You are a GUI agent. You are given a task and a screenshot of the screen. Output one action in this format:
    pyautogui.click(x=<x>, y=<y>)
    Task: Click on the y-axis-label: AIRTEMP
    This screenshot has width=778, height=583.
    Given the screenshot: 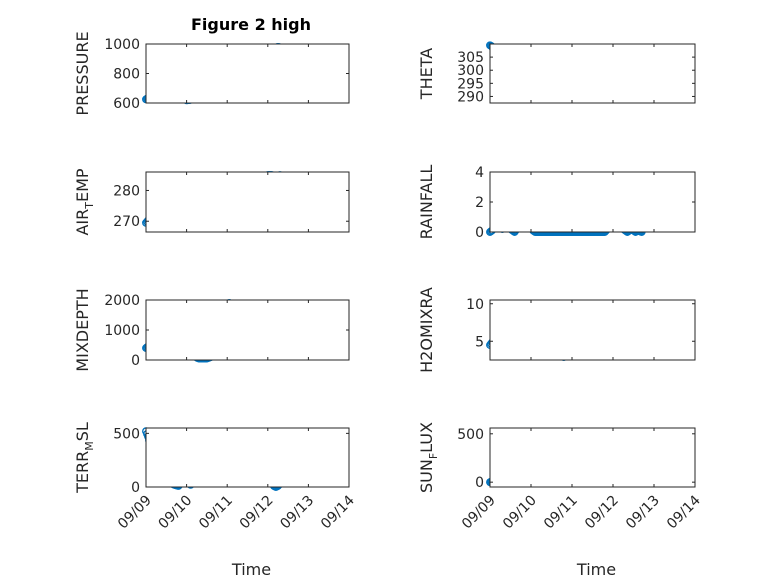 What is the action you would take?
    pyautogui.click(x=84, y=201)
    